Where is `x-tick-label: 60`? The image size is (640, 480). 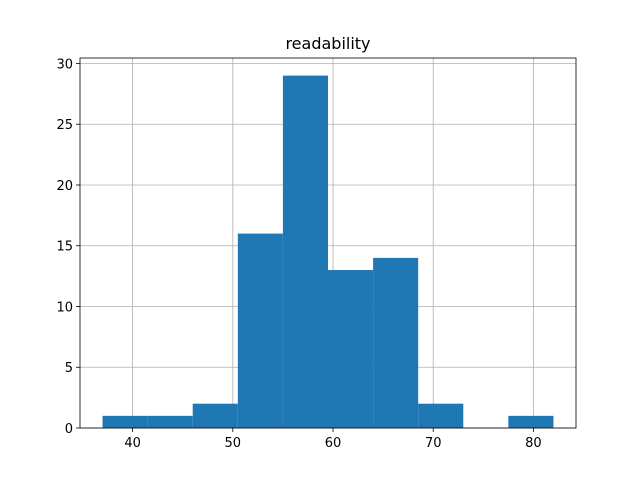
x-tick-label: 60 is located at coordinates (333, 443).